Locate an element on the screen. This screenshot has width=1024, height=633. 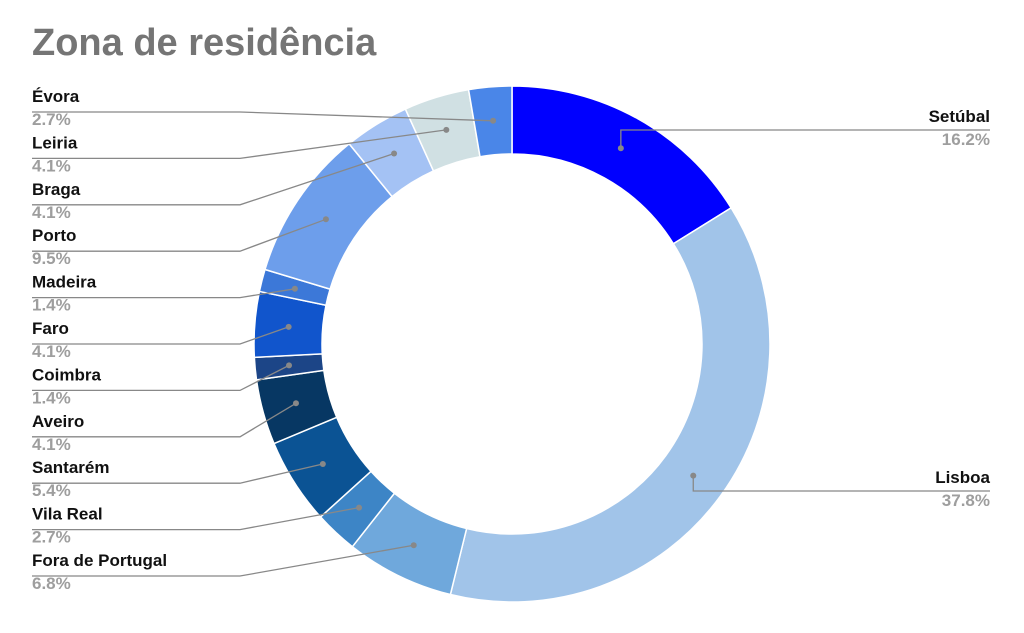
label-name-aveiro: Aveiro is located at coordinates (58, 421).